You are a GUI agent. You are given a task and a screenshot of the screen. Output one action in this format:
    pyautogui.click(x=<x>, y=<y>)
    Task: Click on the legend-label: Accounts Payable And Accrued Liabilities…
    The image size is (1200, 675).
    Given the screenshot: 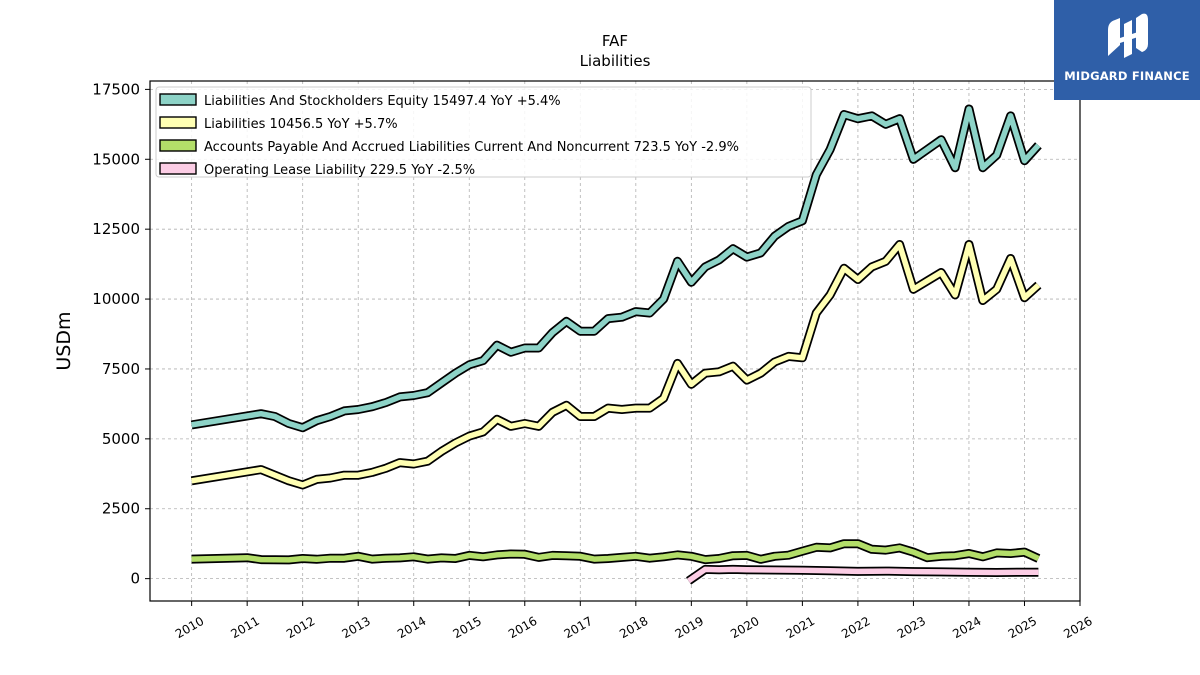 What is the action you would take?
    pyautogui.click(x=471, y=147)
    